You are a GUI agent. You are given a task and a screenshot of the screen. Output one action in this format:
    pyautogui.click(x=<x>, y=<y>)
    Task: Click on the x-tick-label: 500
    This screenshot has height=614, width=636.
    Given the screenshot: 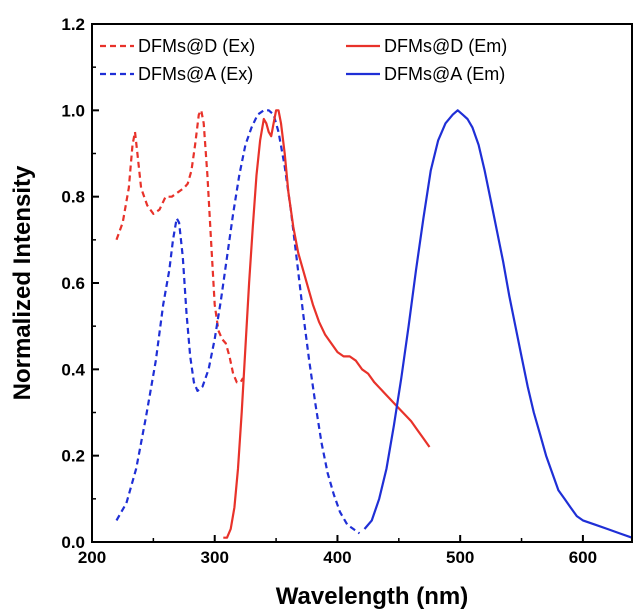 What is the action you would take?
    pyautogui.click(x=460, y=557)
    